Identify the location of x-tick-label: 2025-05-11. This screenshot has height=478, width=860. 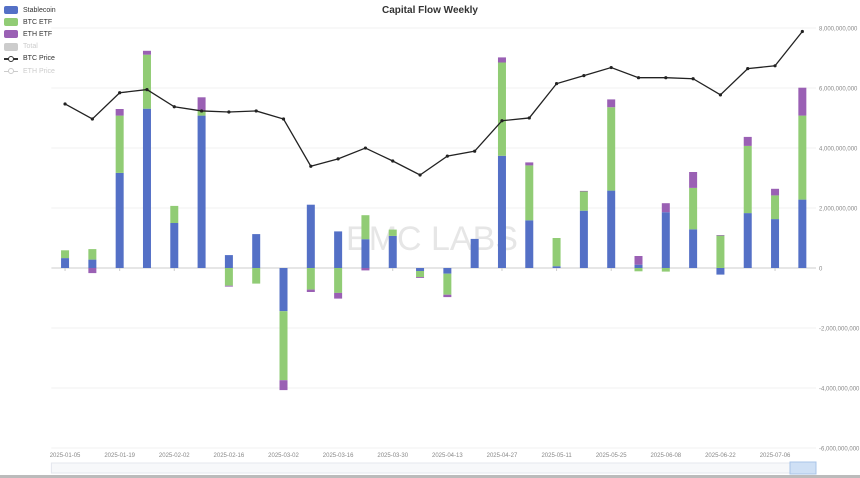
(556, 456).